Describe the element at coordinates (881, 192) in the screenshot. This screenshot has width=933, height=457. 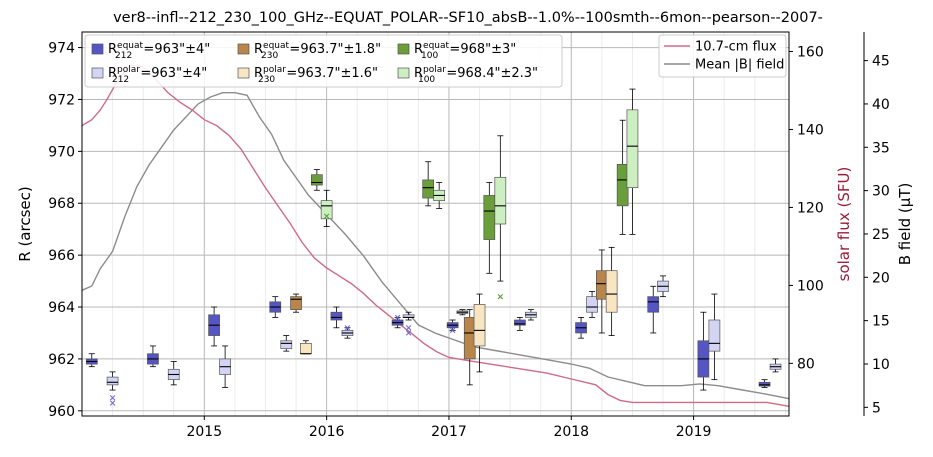
I see `bfield-tick-label: 30` at that location.